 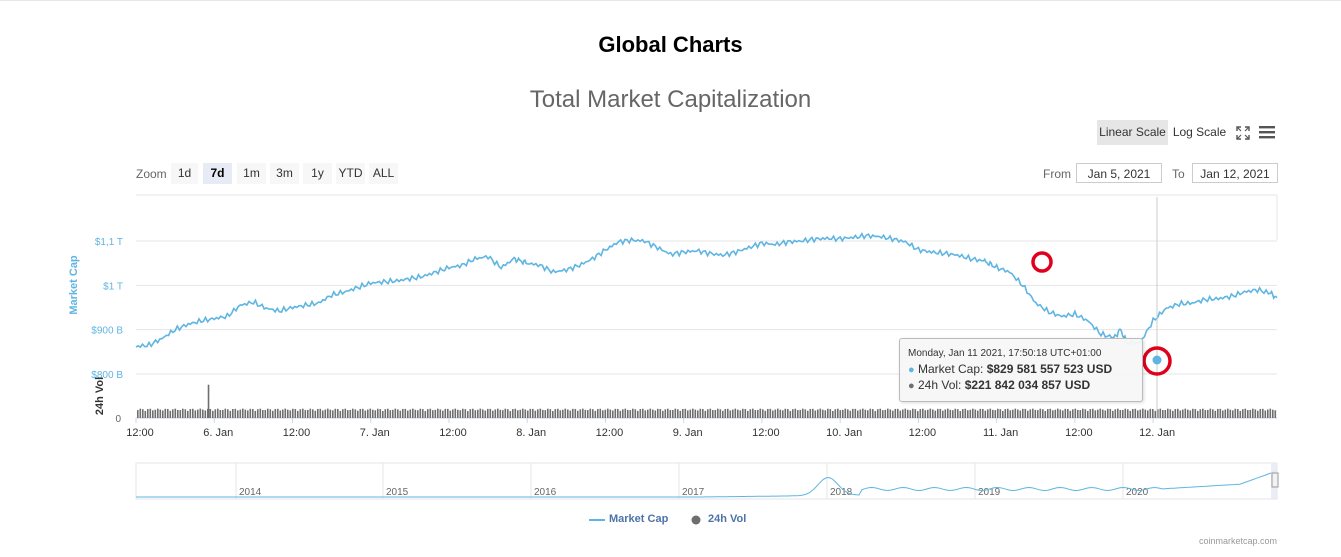 What do you see at coordinates (670, 44) in the screenshot?
I see `page-title: Global Charts` at bounding box center [670, 44].